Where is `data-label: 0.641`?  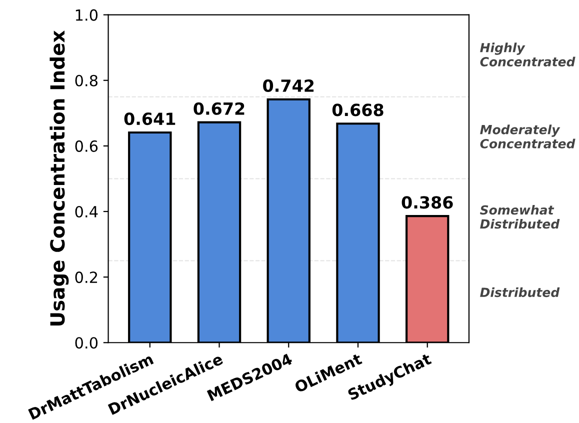
data-label: 0.641 is located at coordinates (150, 119).